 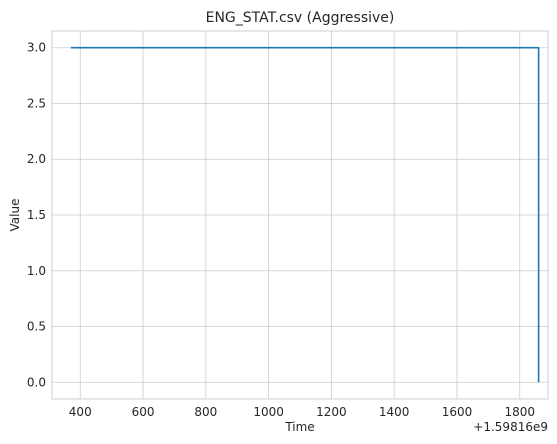 What do you see at coordinates (36, 327) in the screenshot?
I see `y-tick-label: 0.5` at bounding box center [36, 327].